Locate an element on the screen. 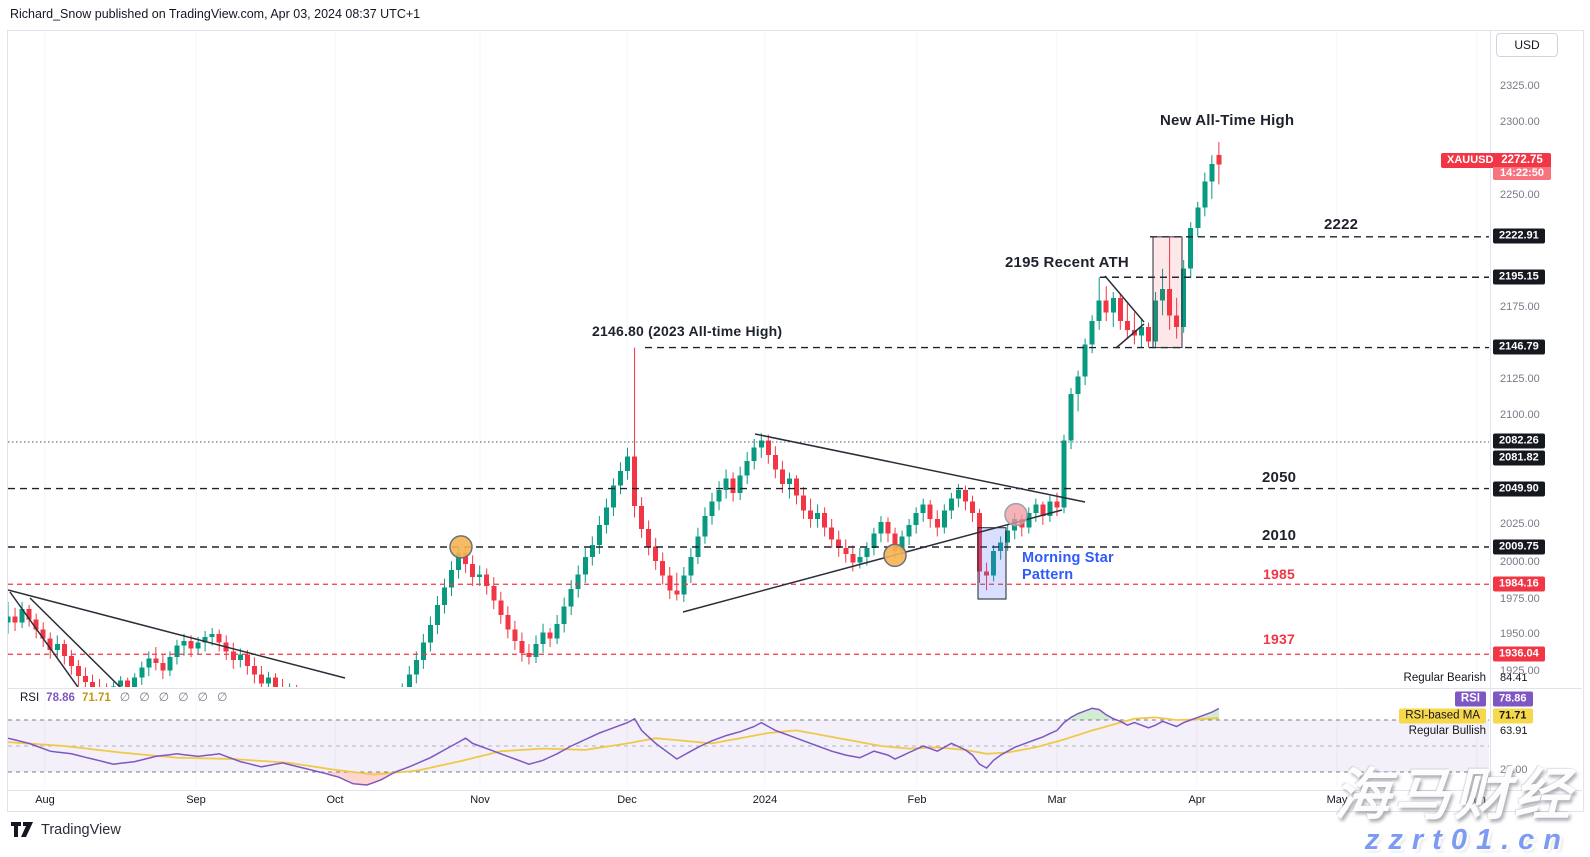  price-axis-label: 78.86 is located at coordinates (1513, 699).